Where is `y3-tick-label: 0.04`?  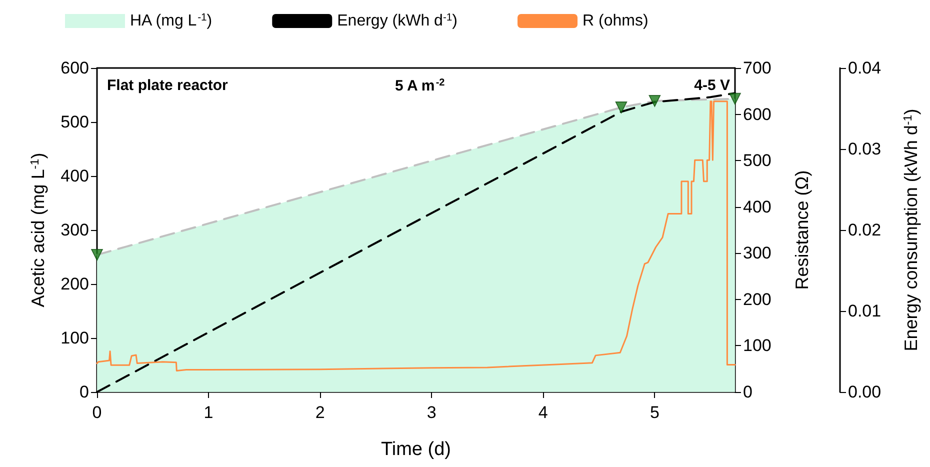
y3-tick-label: 0.04 is located at coordinates (865, 68).